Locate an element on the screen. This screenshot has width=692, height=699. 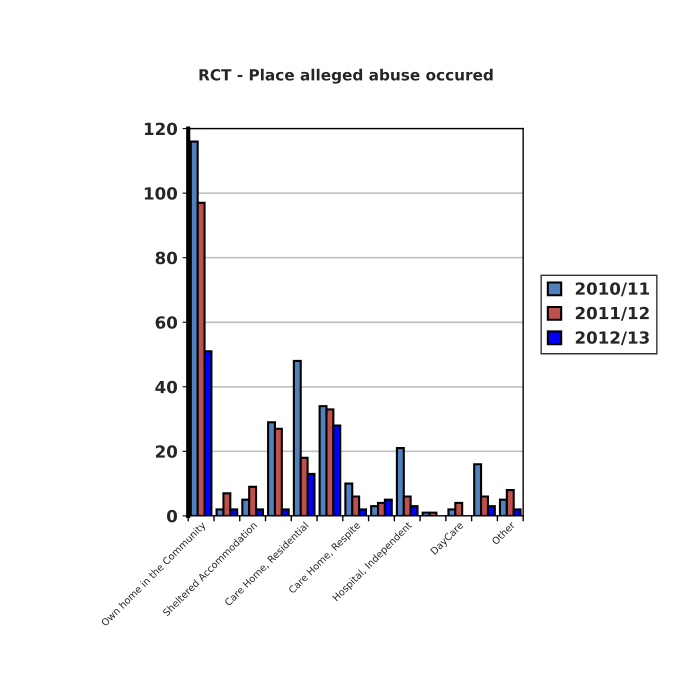
y-tick-label: 80 is located at coordinates (167, 258).